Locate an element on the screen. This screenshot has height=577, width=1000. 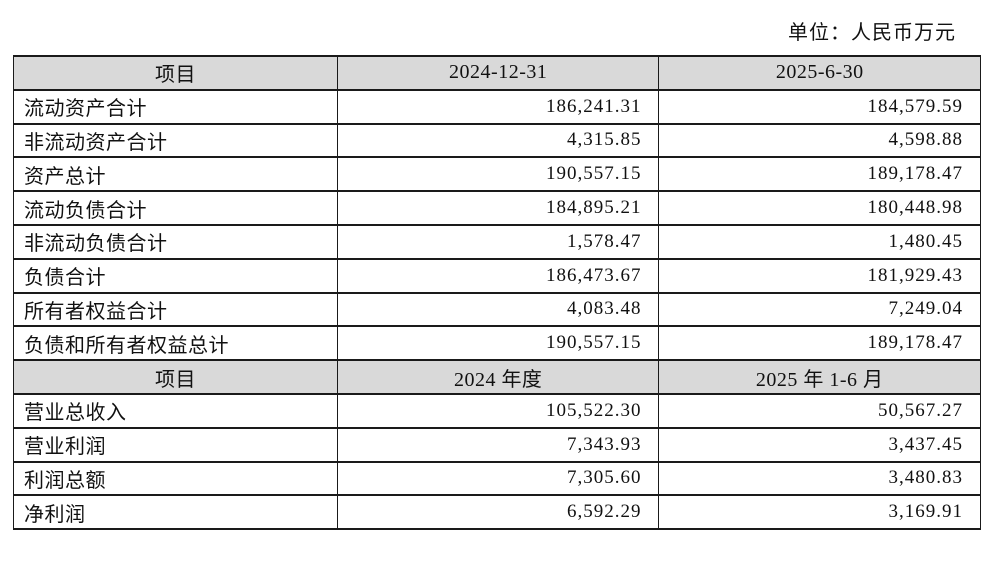
table-row: 非流动资产合计 4,315.85 4,598.88 is located at coordinates (497, 140).